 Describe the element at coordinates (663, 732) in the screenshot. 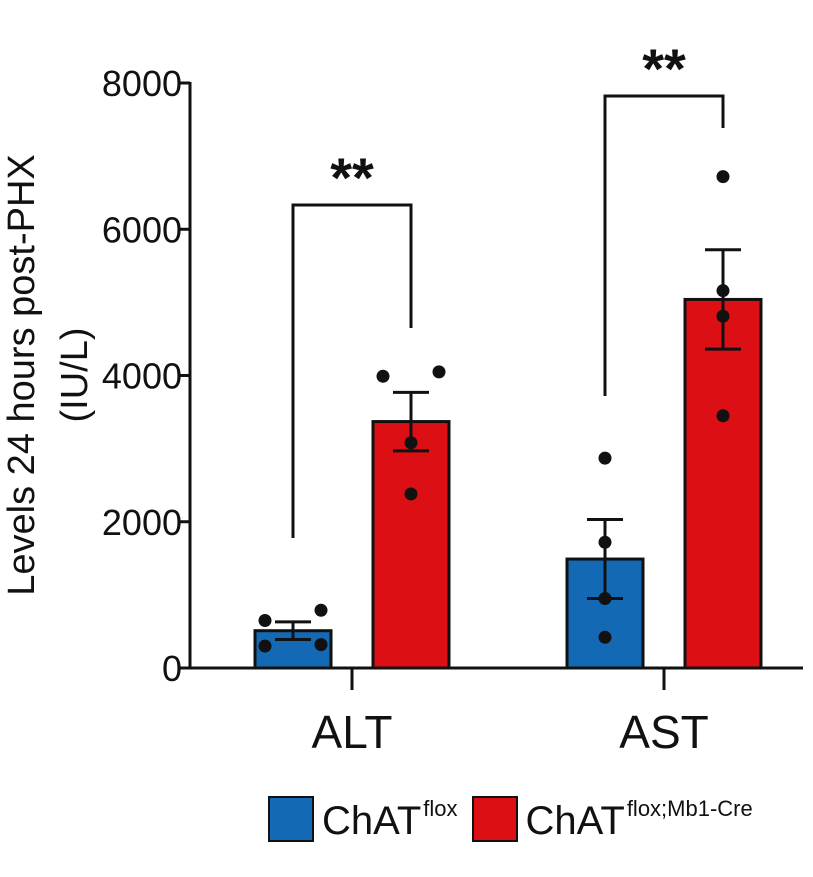

I see `x-tick-label-ast: AST` at that location.